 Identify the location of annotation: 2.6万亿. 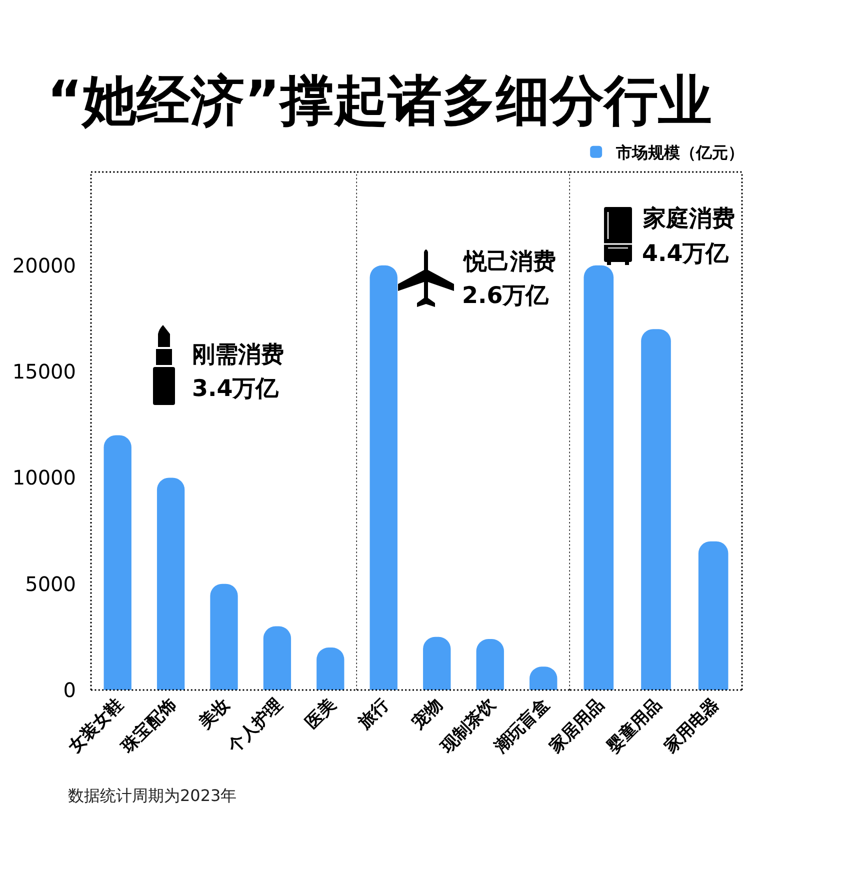
(506, 296).